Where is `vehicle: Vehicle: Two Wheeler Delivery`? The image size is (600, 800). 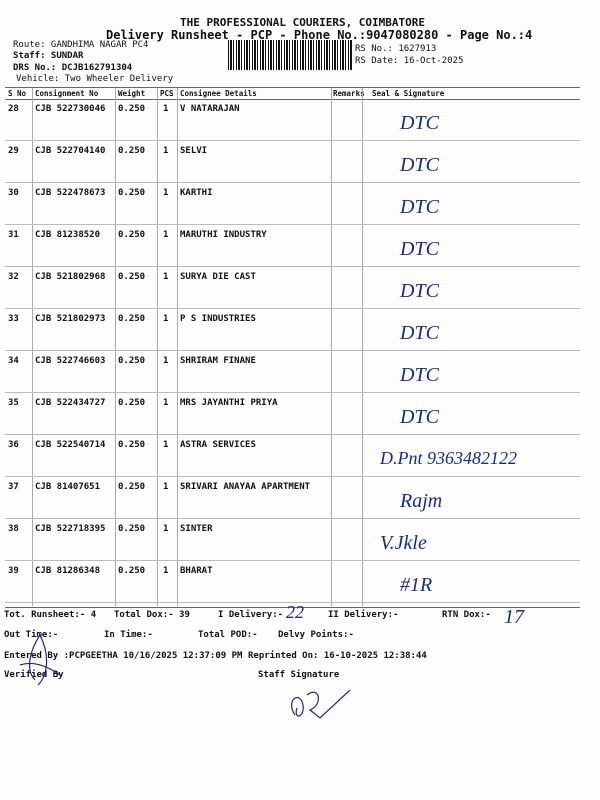
vehicle: Vehicle: Two Wheeler Delivery is located at coordinates (95, 79).